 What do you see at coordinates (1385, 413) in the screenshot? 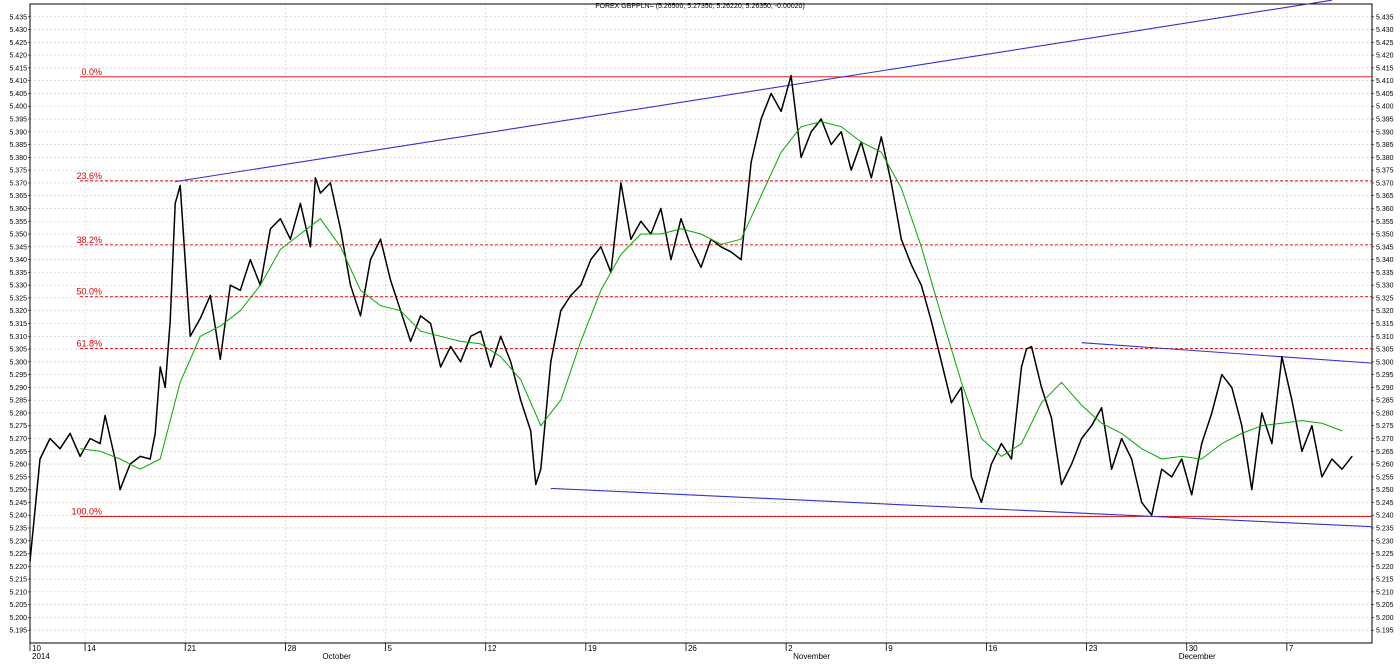
I see `y-tick-label-right: 5.280` at bounding box center [1385, 413].